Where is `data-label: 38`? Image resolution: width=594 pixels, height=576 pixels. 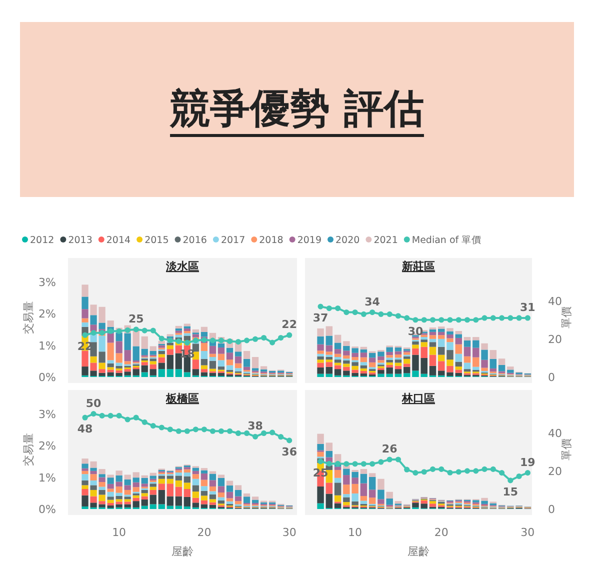
data-label: 38 is located at coordinates (255, 426).